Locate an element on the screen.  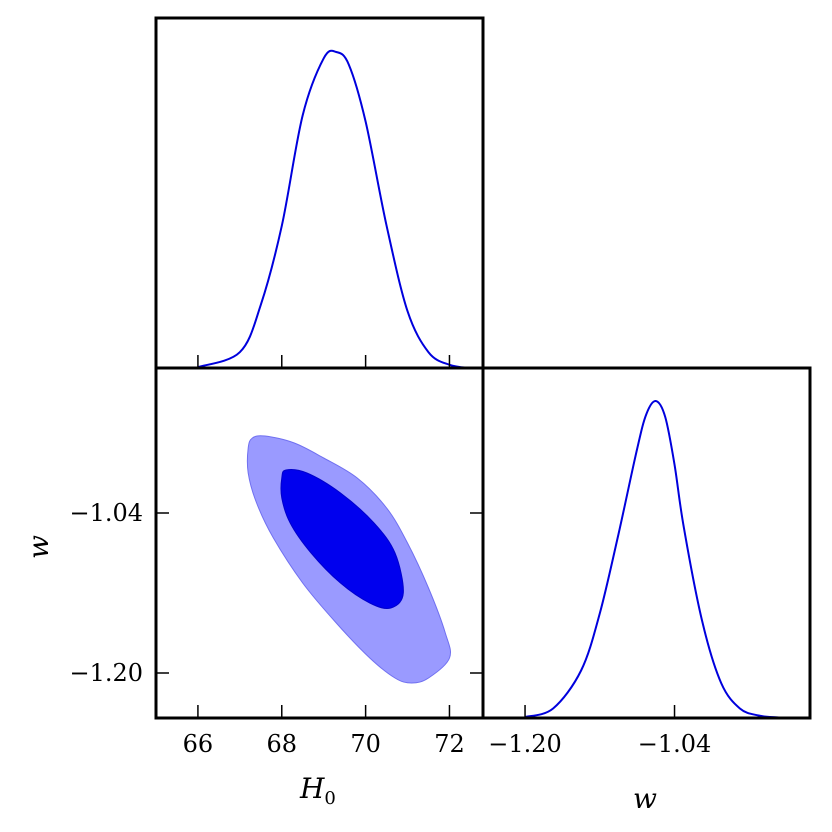
contour-y-tick-label: −1.04 is located at coordinates (106, 513).